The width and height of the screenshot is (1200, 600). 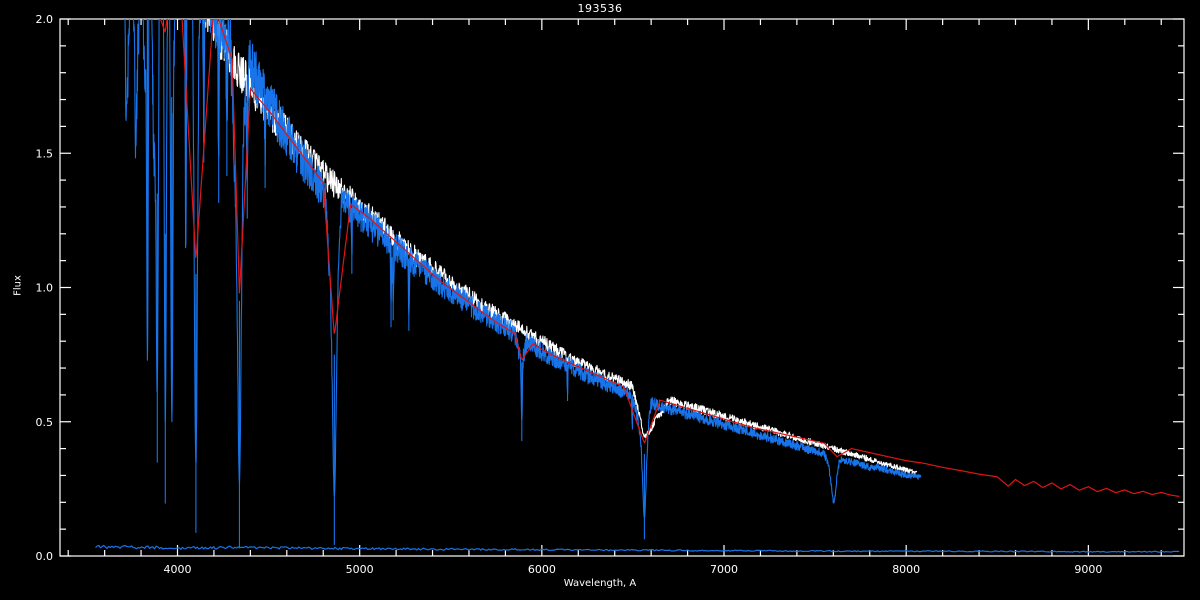 What do you see at coordinates (178, 569) in the screenshot?
I see `x-tick-label: 4000` at bounding box center [178, 569].